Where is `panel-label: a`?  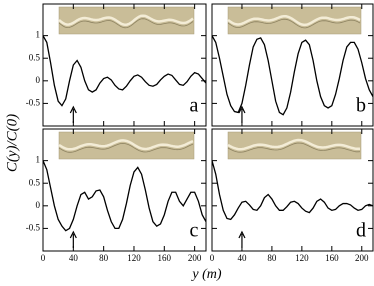 panel-label: a is located at coordinates (194, 106).